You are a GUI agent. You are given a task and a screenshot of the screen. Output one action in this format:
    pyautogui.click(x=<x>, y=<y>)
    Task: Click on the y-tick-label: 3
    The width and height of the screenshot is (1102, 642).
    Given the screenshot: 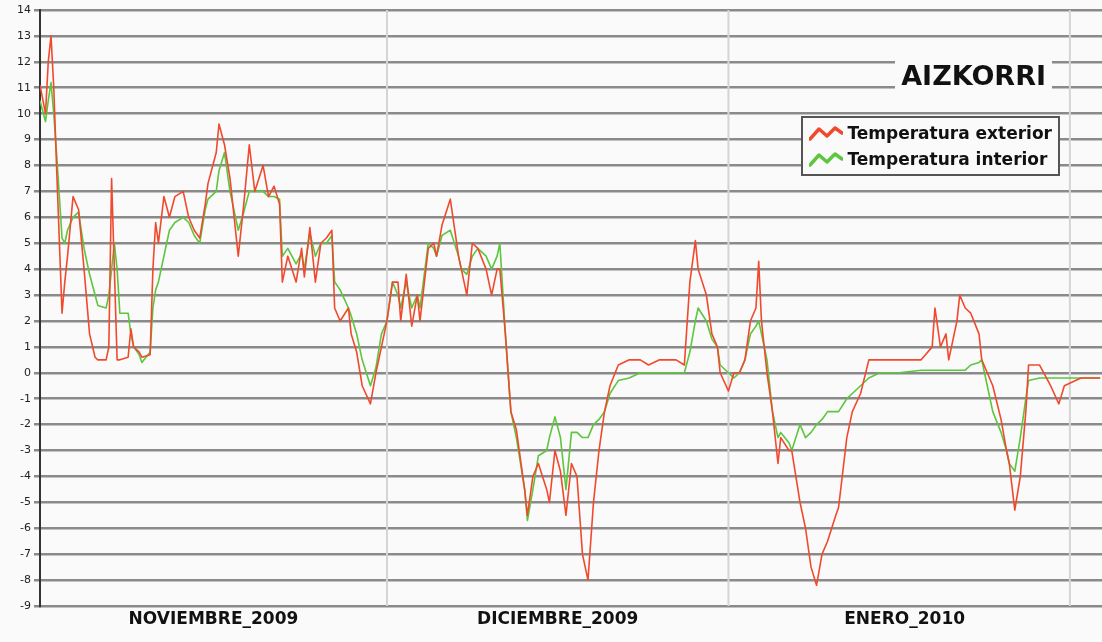 What is the action you would take?
    pyautogui.click(x=27, y=294)
    